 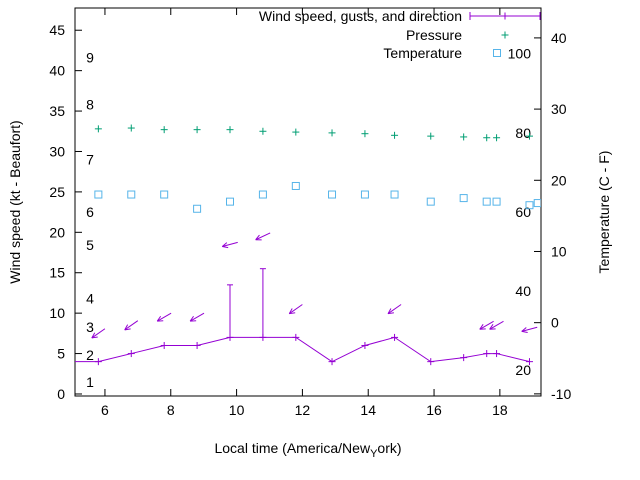 What do you see at coordinates (90, 245) in the screenshot?
I see `beaufort-label: 5` at bounding box center [90, 245].